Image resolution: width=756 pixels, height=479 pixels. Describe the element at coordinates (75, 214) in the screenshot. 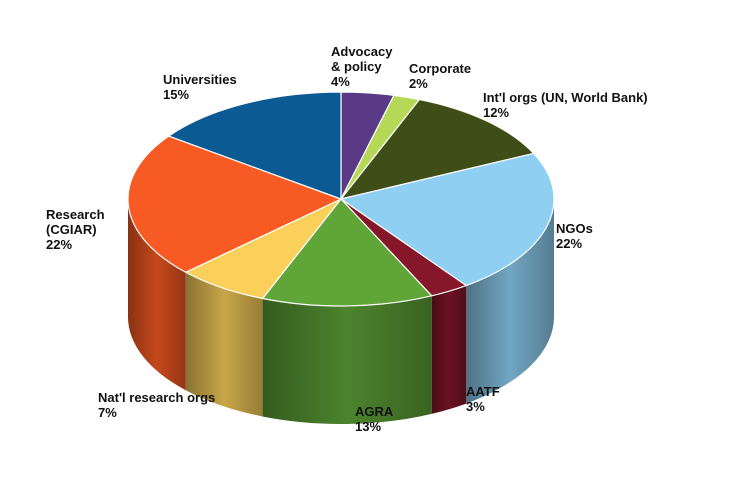

I see `slice-label-name: Research` at that location.